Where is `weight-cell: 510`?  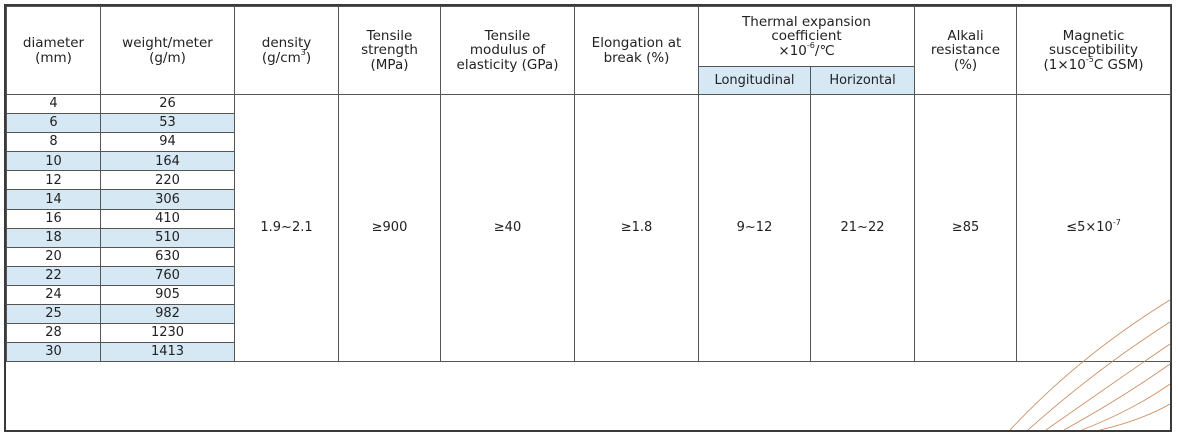
weight-cell: 510 is located at coordinates (167, 237).